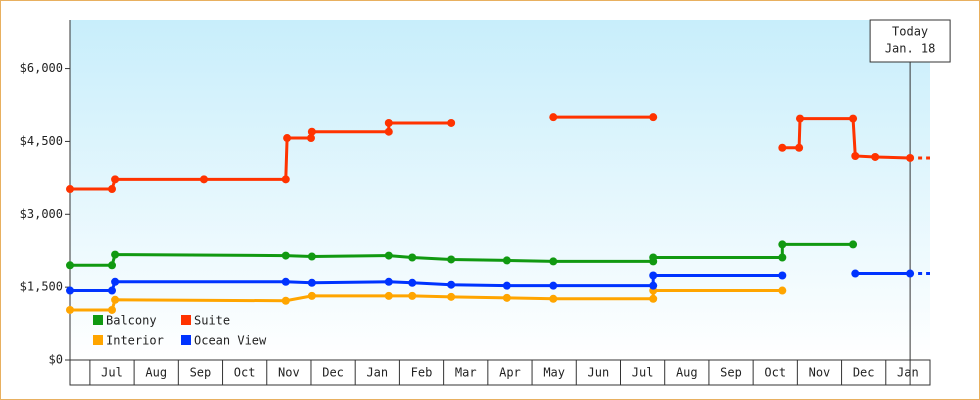 The image size is (980, 400). Describe the element at coordinates (554, 373) in the screenshot. I see `x-tick-label: May` at that location.